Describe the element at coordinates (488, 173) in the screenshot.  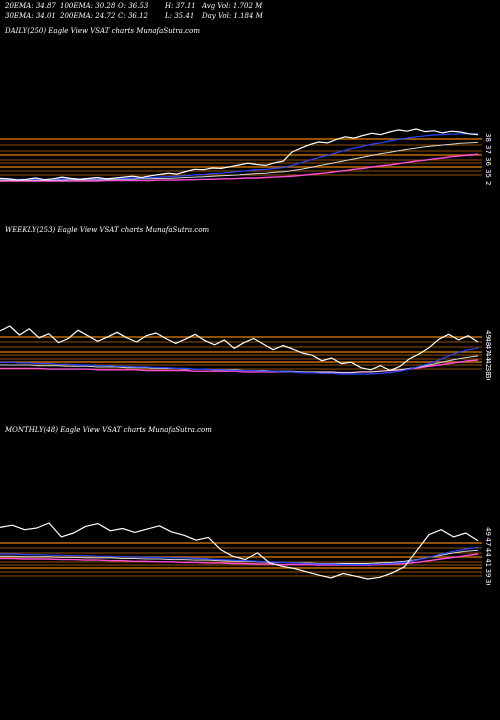
I see `y-tick-label: 35` at that location.